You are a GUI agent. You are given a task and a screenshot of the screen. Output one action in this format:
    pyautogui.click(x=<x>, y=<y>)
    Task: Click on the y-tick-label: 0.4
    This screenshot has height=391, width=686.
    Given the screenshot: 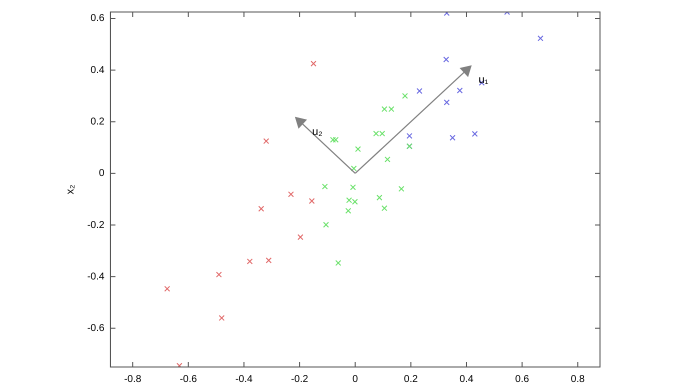 What is the action you would take?
    pyautogui.click(x=97, y=70)
    